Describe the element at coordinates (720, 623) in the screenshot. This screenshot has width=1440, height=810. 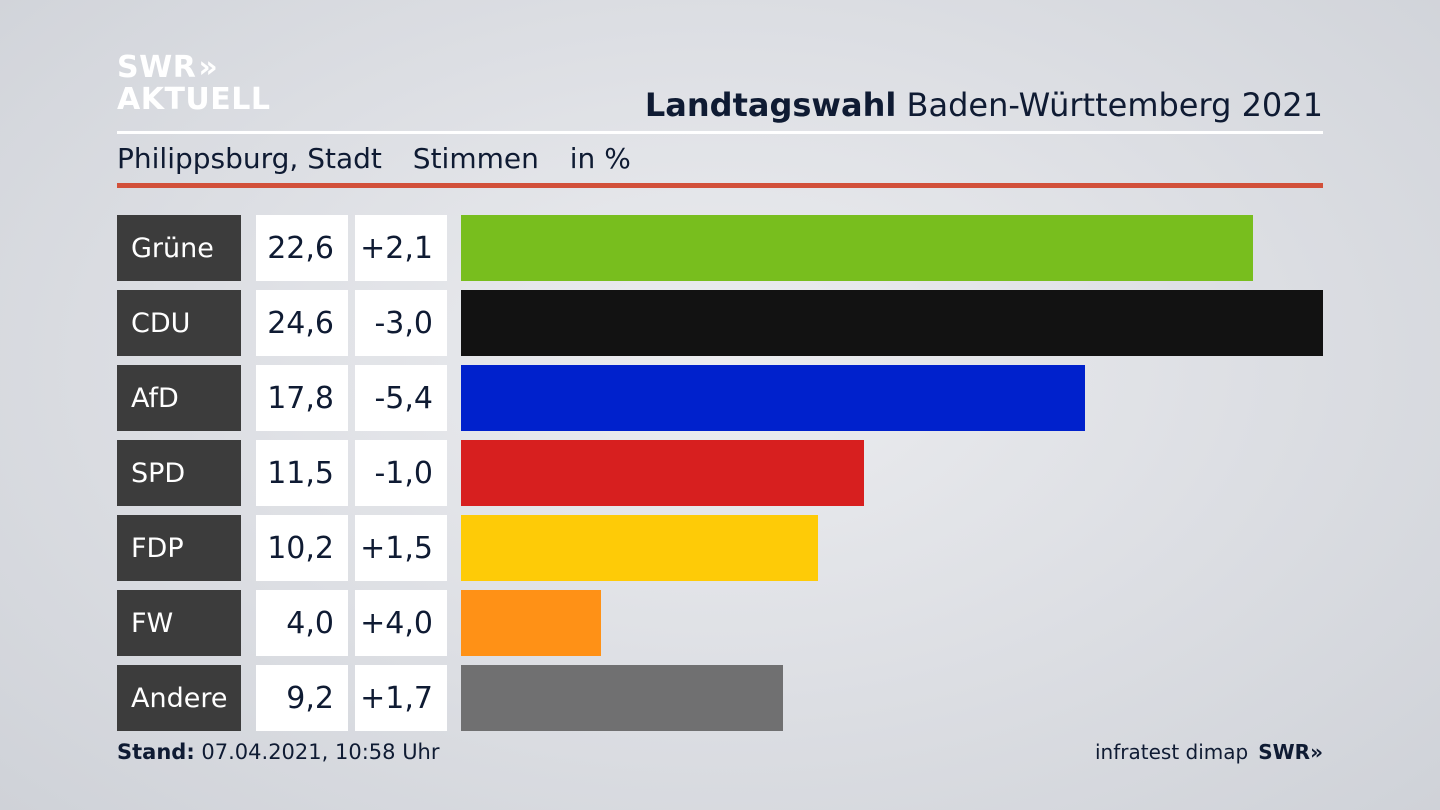
I see `chart-row: FW 4,0 +4,0` at that location.